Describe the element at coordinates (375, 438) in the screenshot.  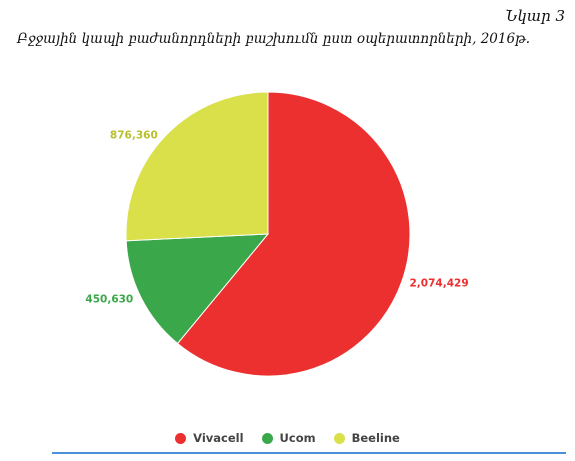
I see `legend-label-beeline: Beeline` at that location.